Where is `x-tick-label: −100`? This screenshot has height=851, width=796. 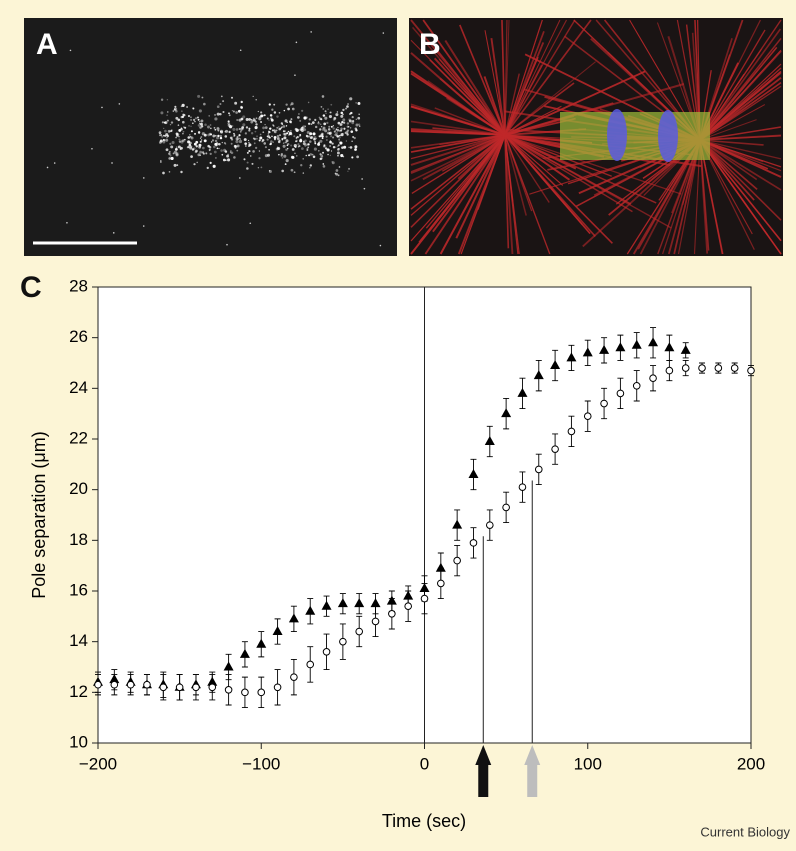
x-tick-label: −100 is located at coordinates (261, 763).